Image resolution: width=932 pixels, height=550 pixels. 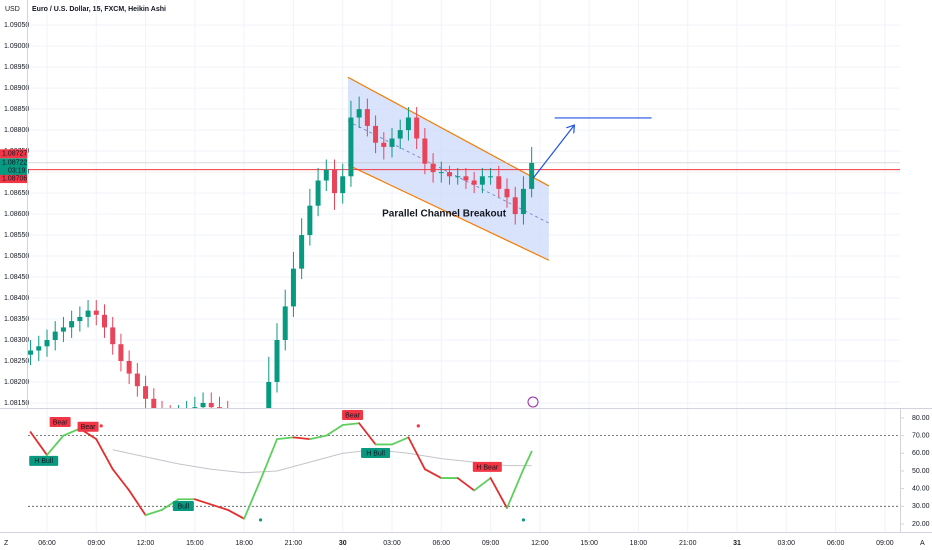 What do you see at coordinates (921, 488) in the screenshot?
I see `indicator-tick-label: 40.00` at bounding box center [921, 488].